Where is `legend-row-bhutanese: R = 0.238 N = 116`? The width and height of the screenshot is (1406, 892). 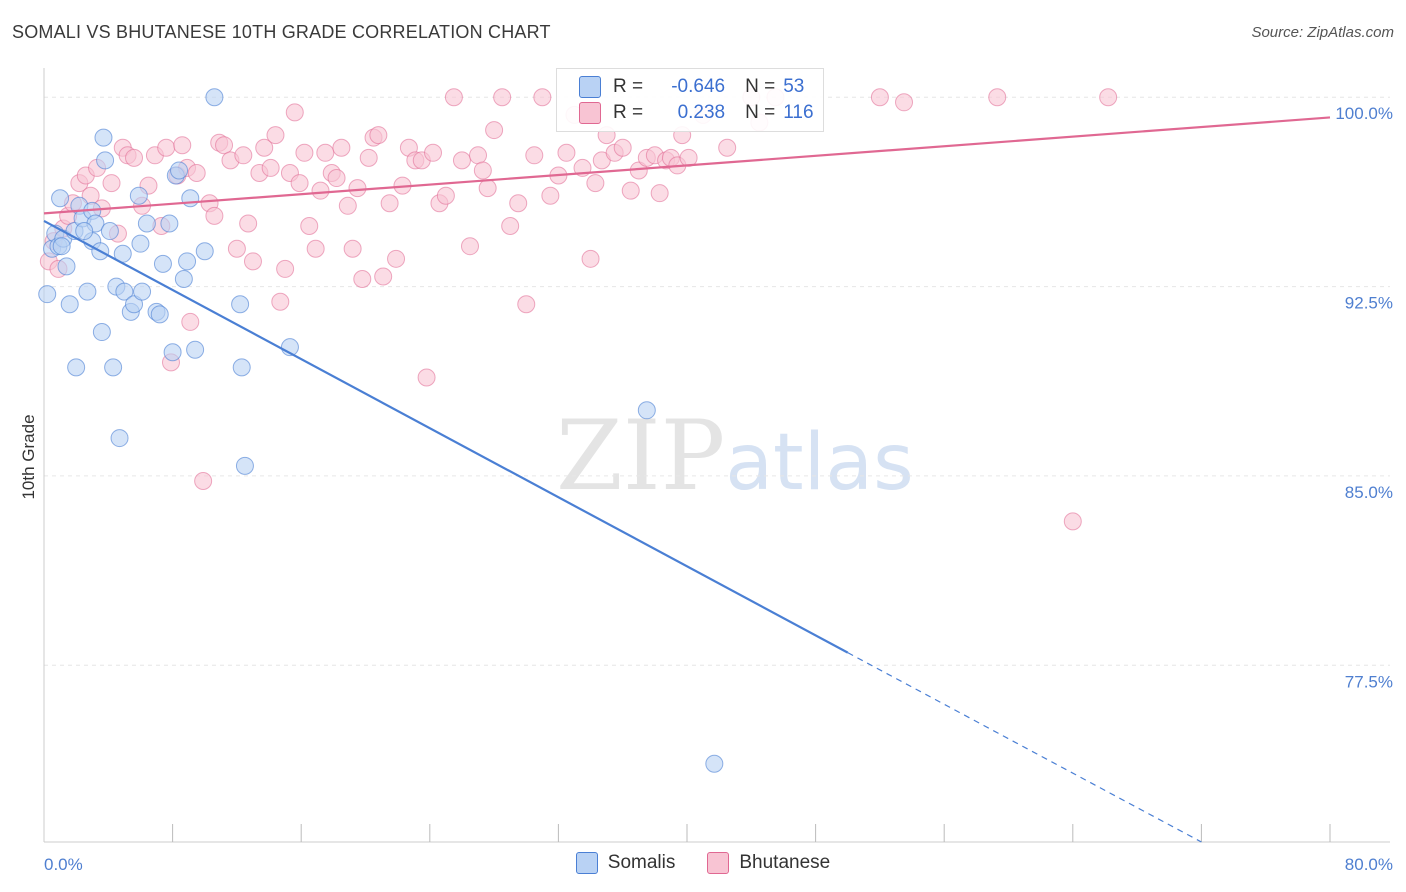
legend-row-bhutanese: R = 0.238 N = 116 is located at coordinates (696, 113).